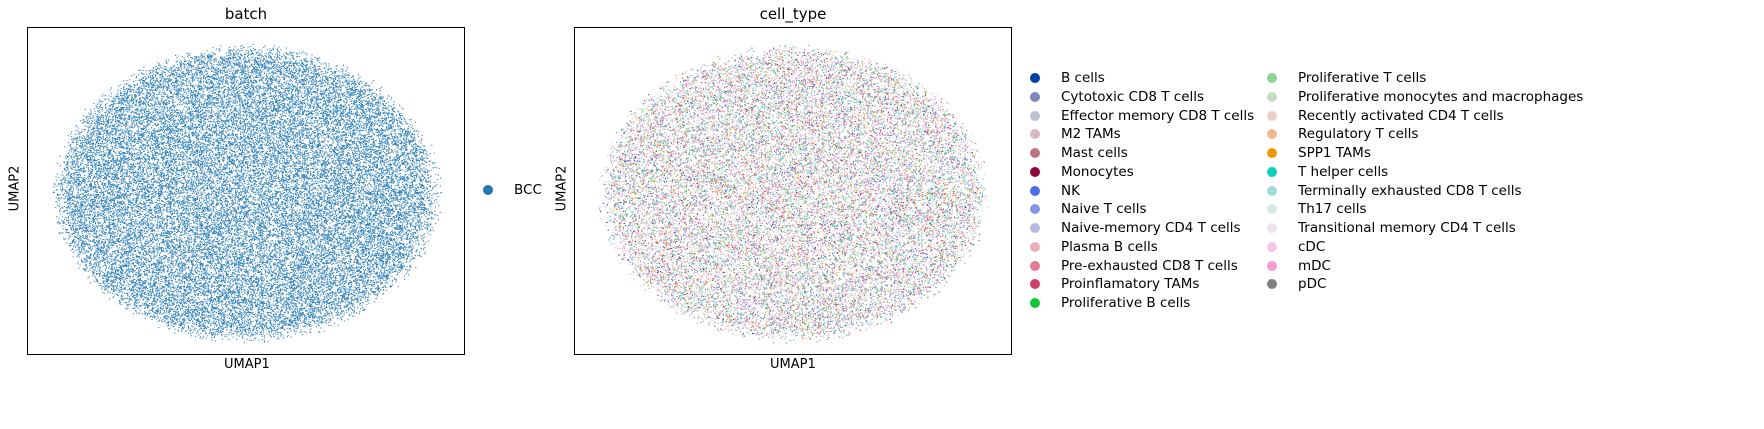  What do you see at coordinates (1109, 246) in the screenshot?
I see `legend-label: Plasma B cells` at bounding box center [1109, 246].